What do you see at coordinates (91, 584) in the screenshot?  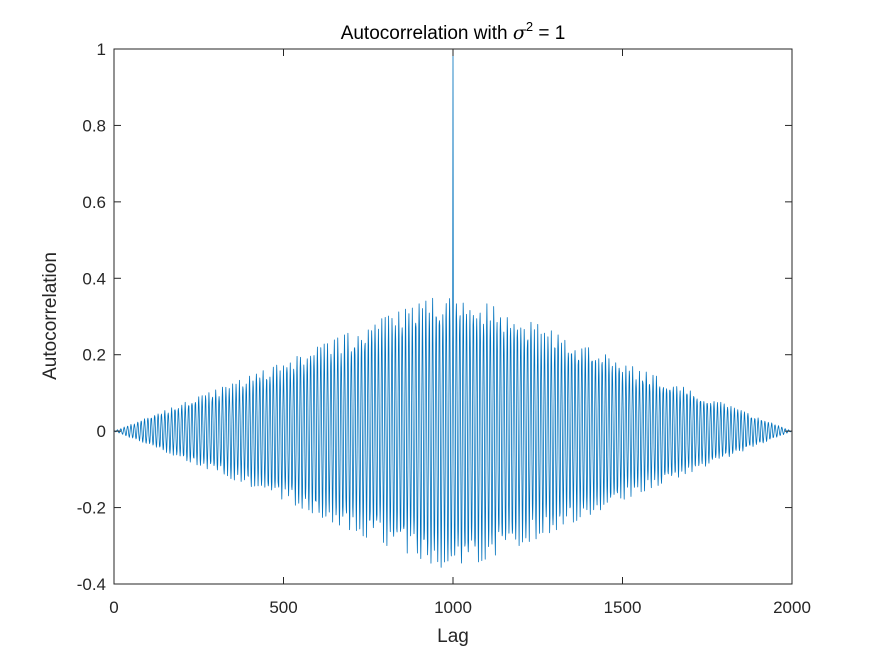 I see `y-tick-label: -0.4` at bounding box center [91, 584].